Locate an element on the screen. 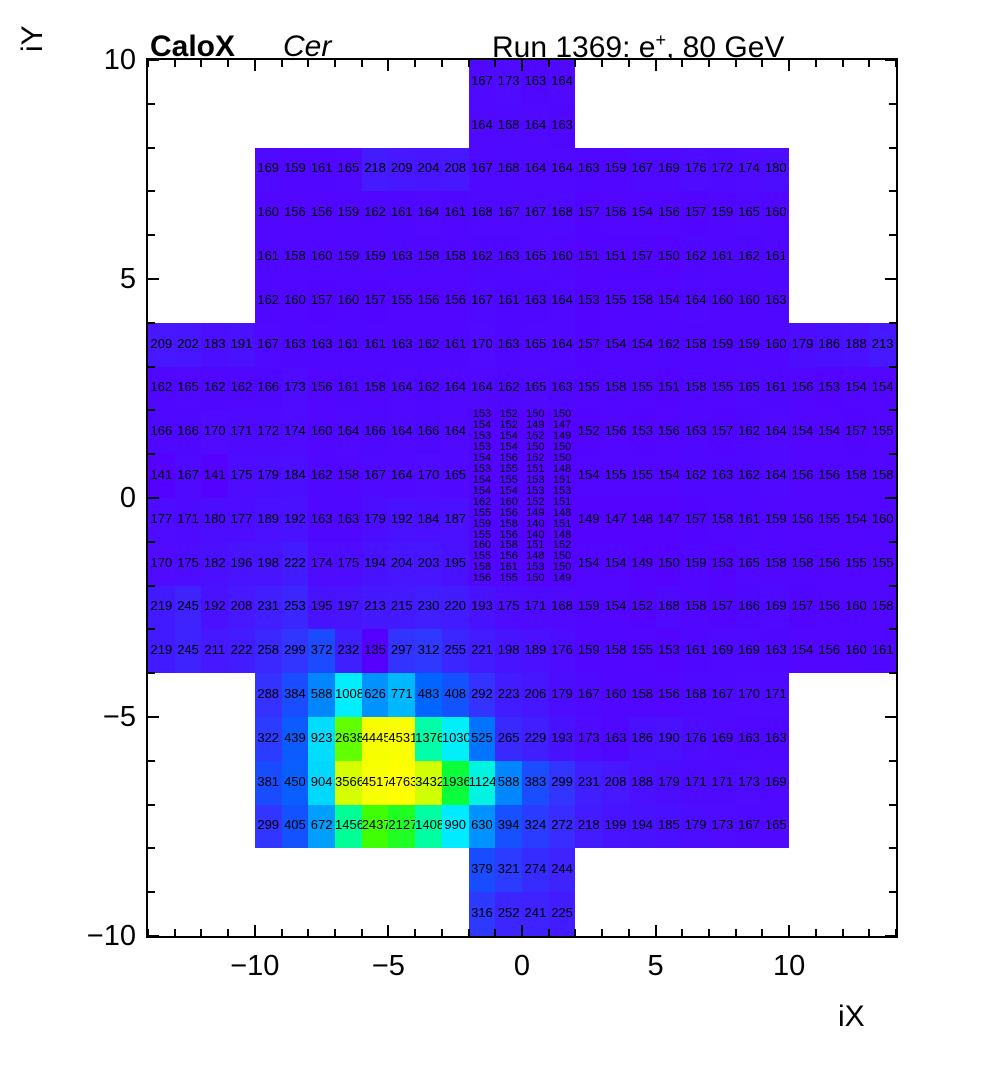 The width and height of the screenshot is (996, 1072). x-tick-label: −10 is located at coordinates (255, 966).